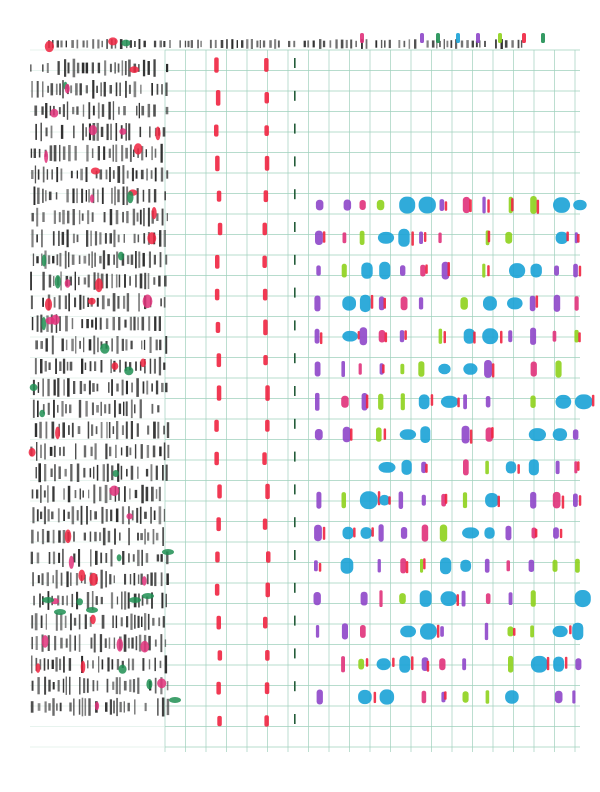  Describe the element at coordinates (295, 719) in the screenshot. I see `dark-dash` at that location.